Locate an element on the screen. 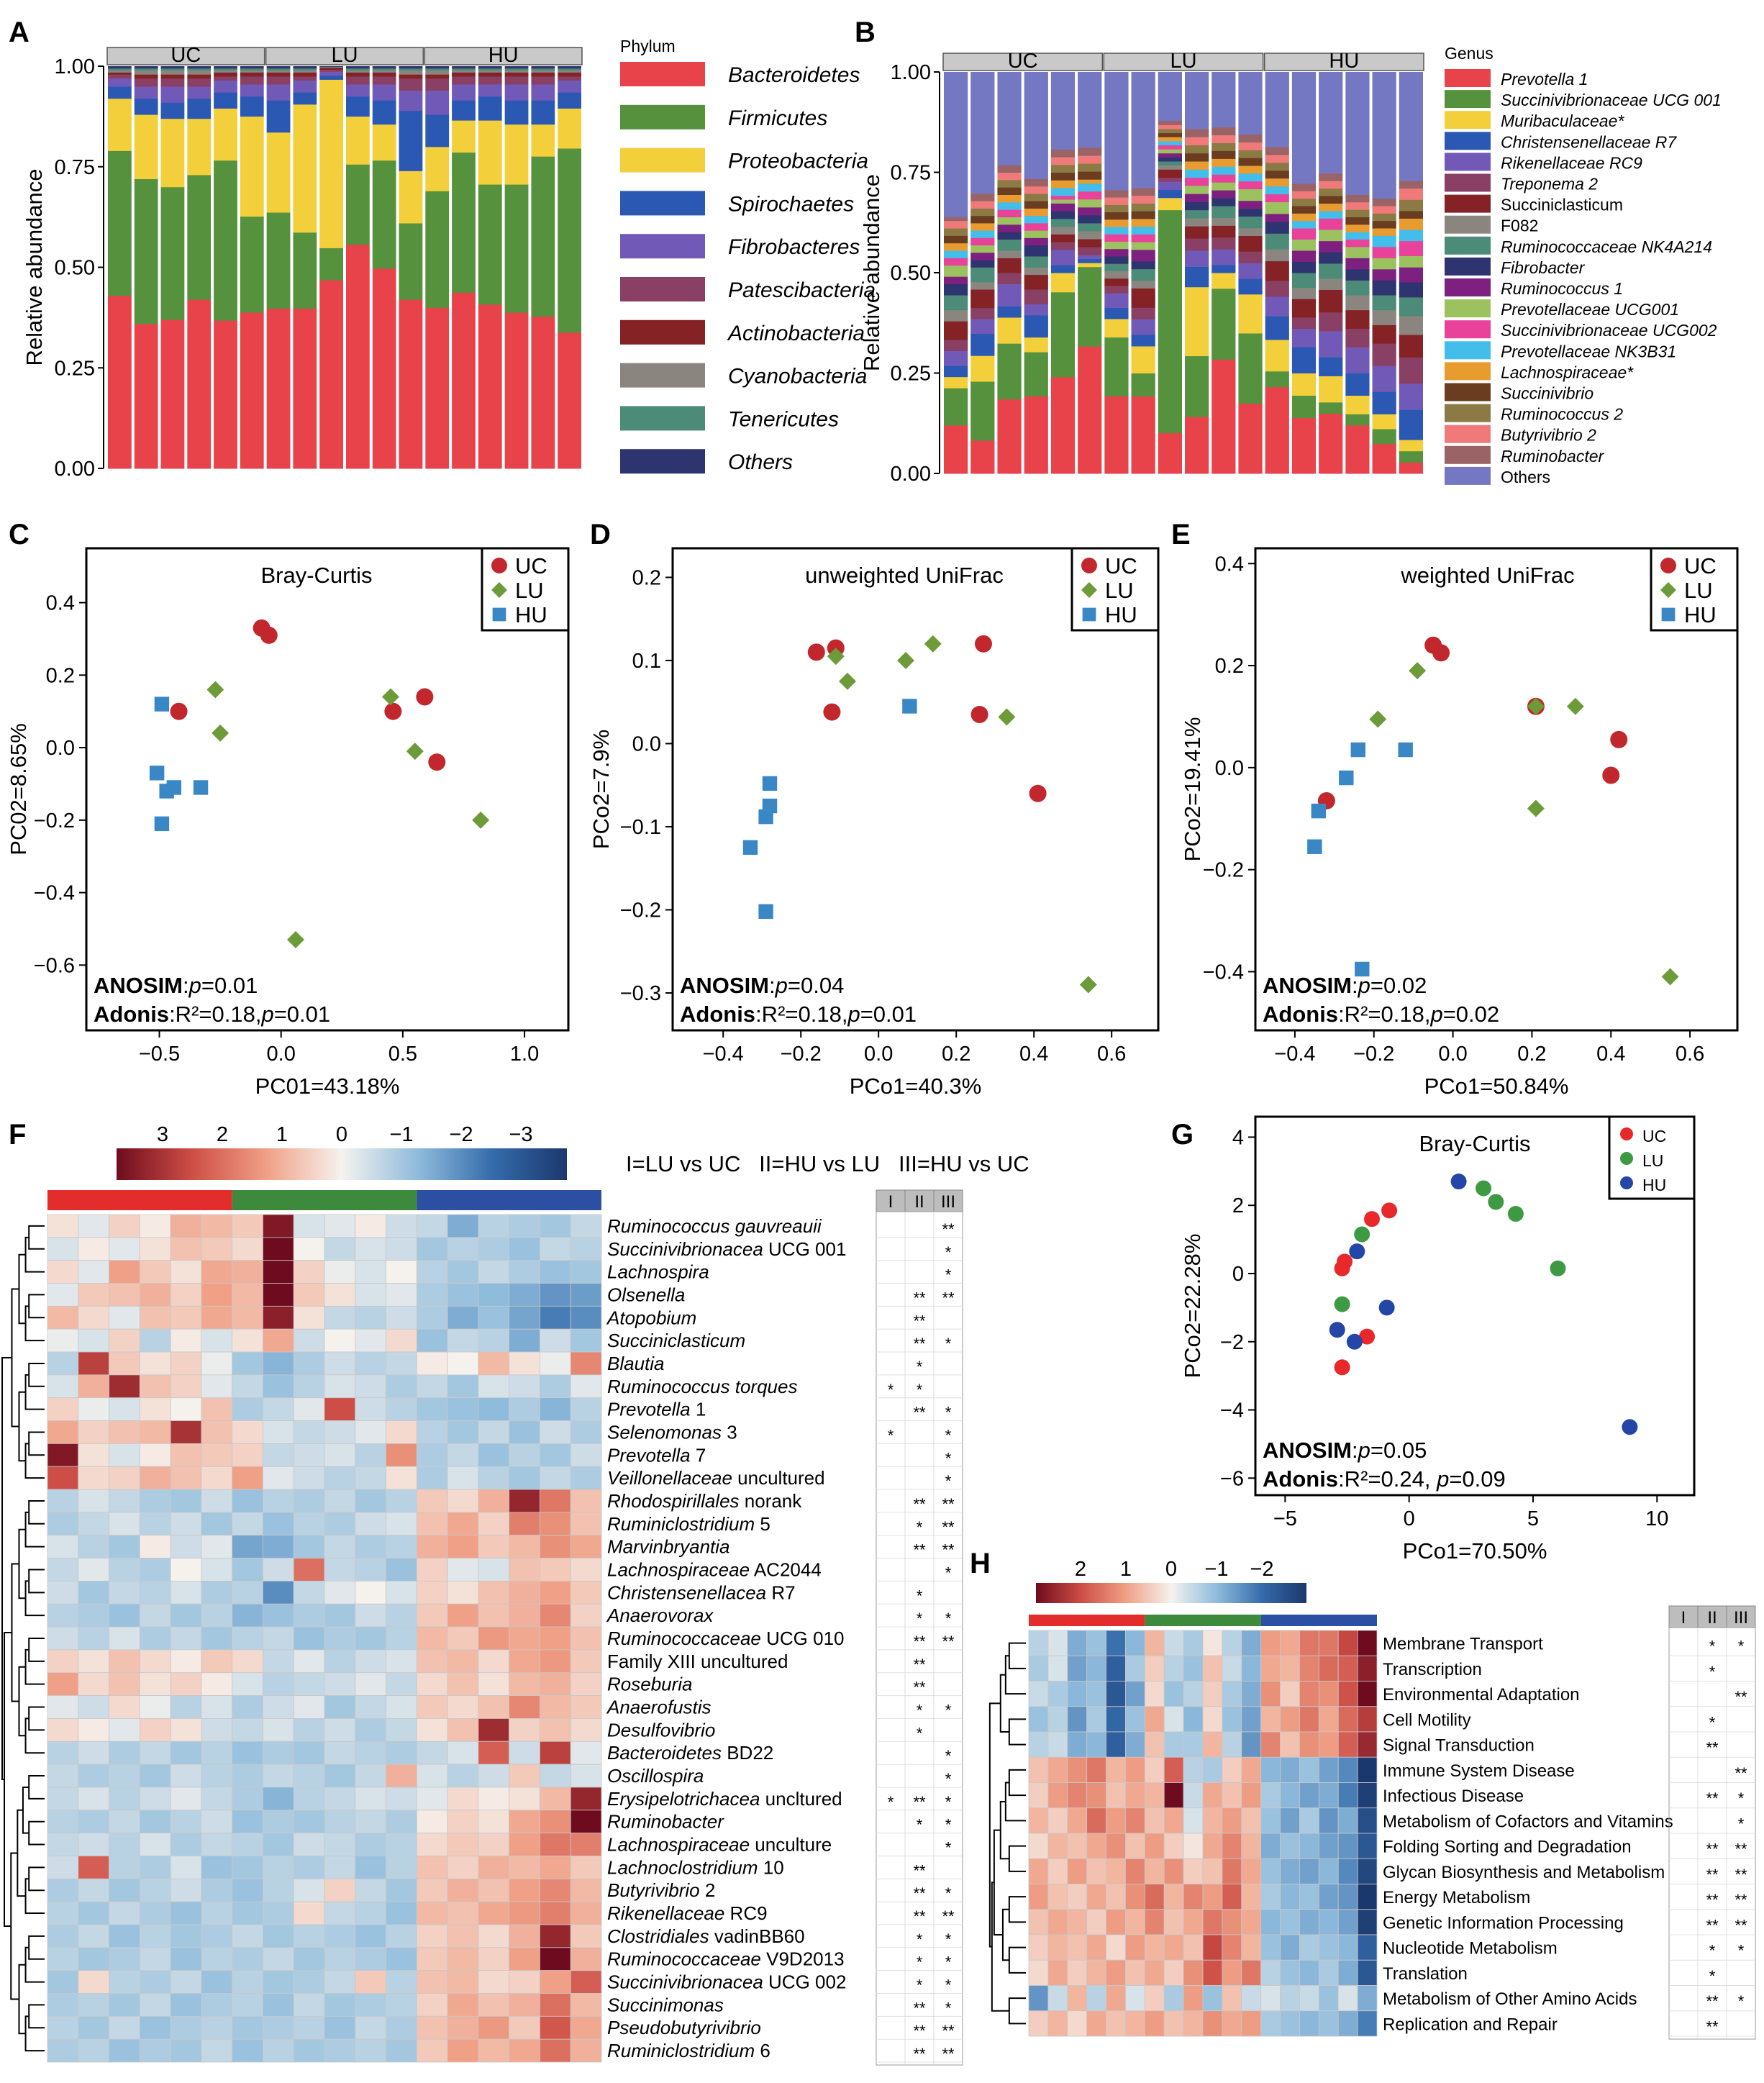 The image size is (1764, 2083). row-label: Rikenellaceae RC9 is located at coordinates (687, 1913).